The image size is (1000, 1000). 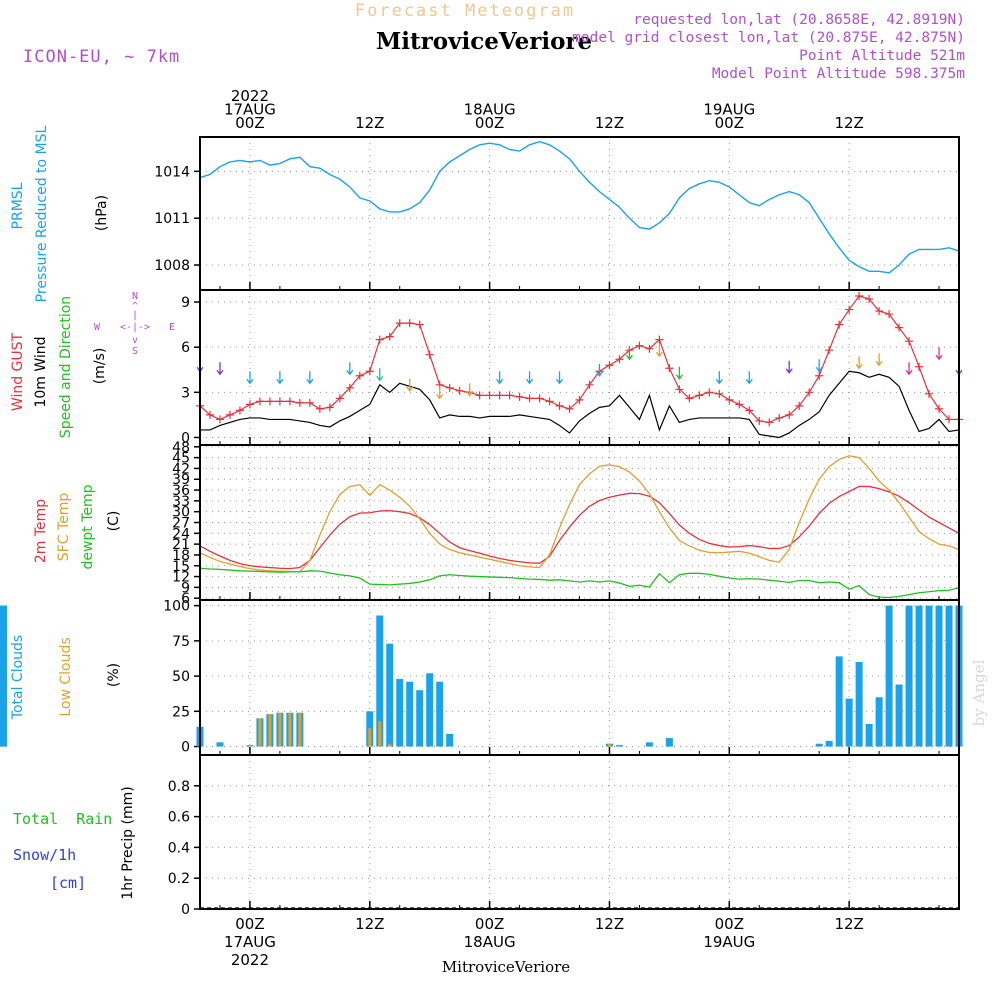 I want to click on precip-panel: 0 0.2 0.4 0.6 0.8, so click(x=564, y=836).